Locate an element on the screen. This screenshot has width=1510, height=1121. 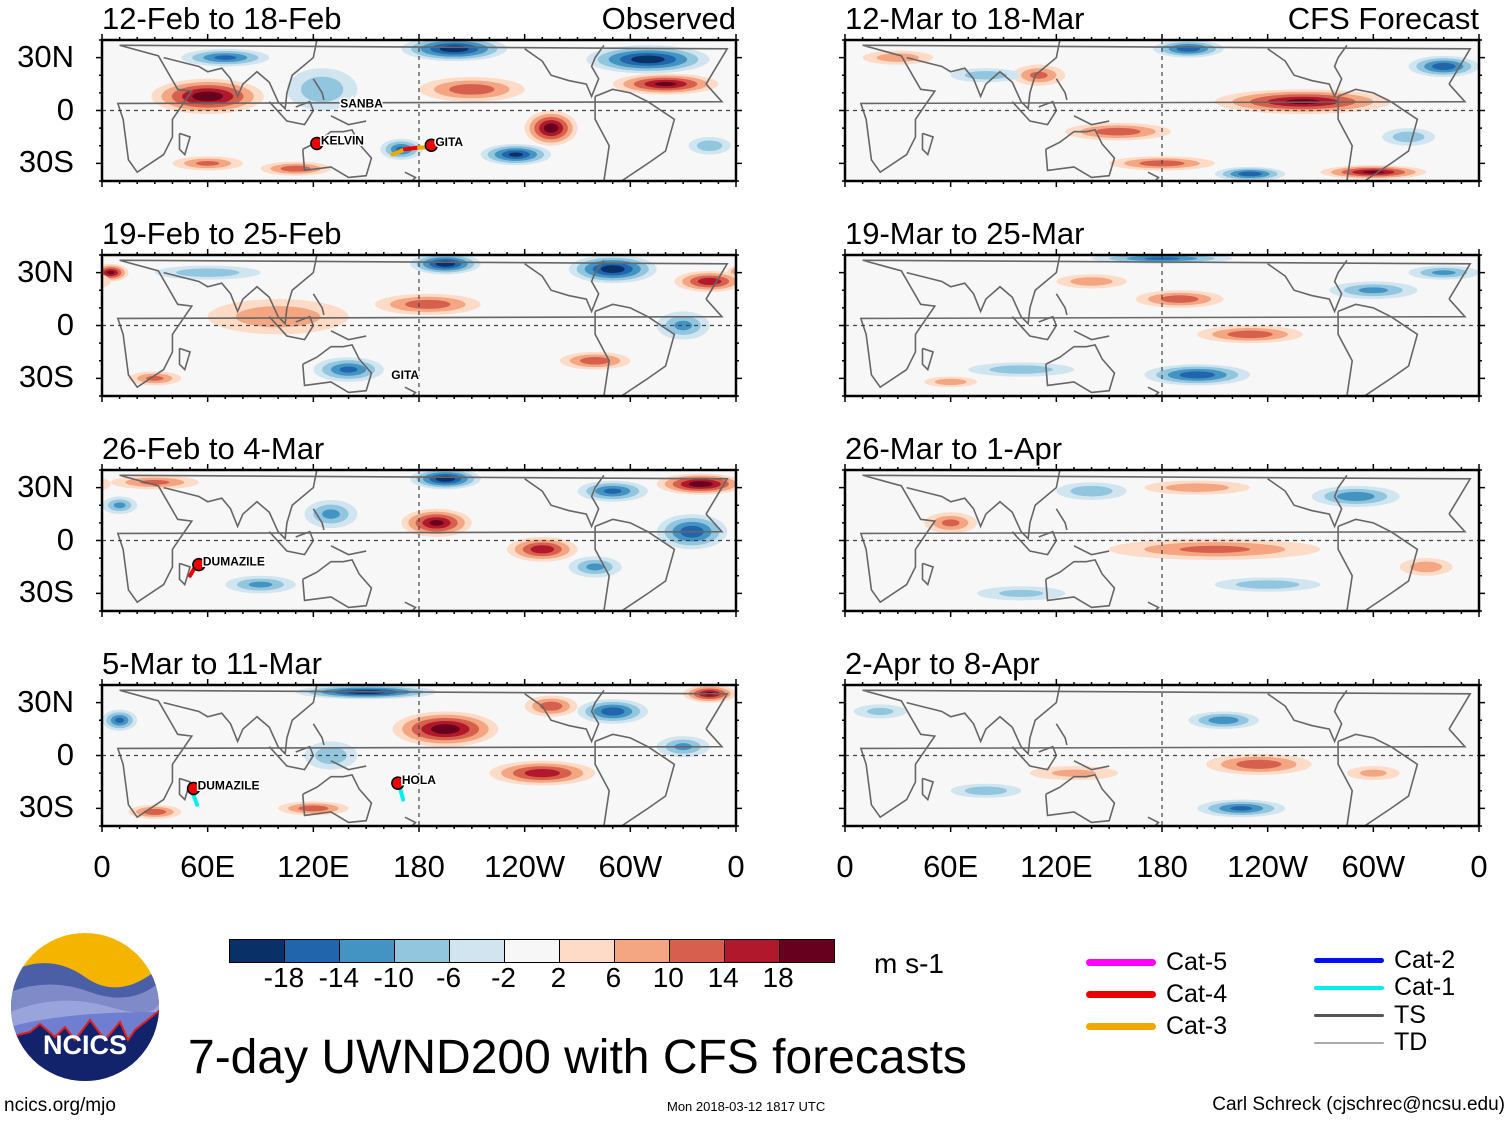
legend-item-cat-2: Cat-2 is located at coordinates (1384, 960).